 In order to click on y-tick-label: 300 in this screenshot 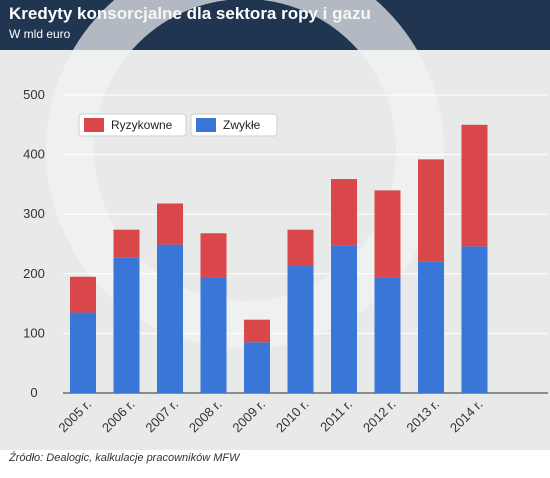, I will do `click(34, 213)`.